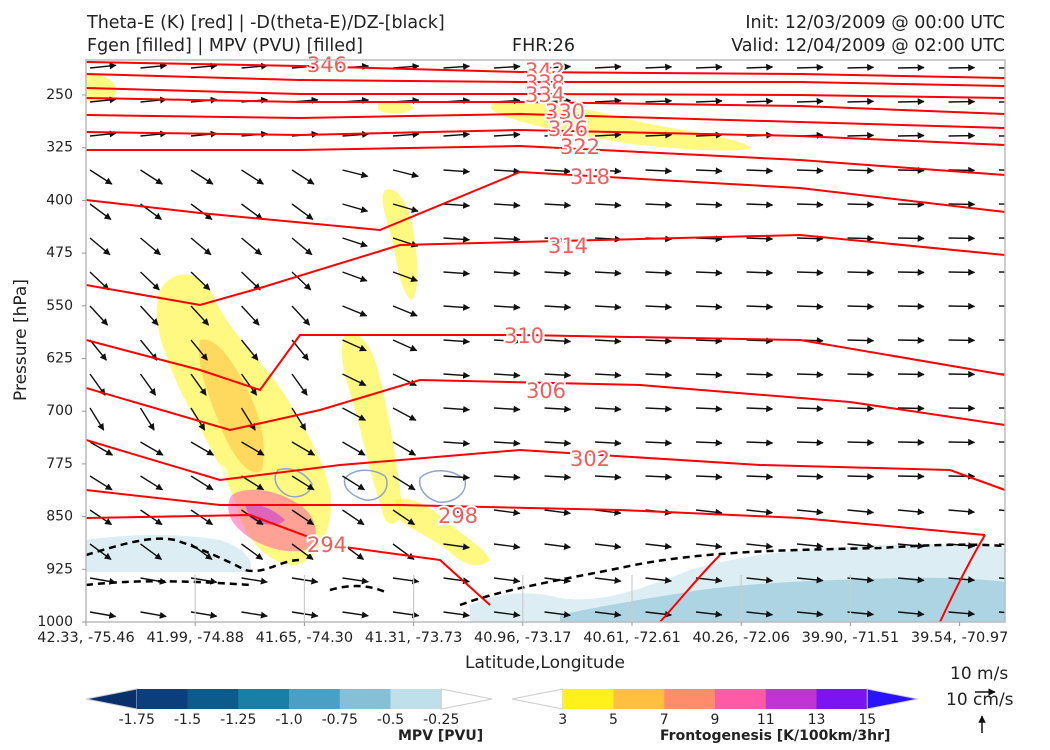 The image size is (1050, 750). Describe the element at coordinates (979, 674) in the screenshot. I see `horizontal-vector-reference: 10 m/s` at that location.